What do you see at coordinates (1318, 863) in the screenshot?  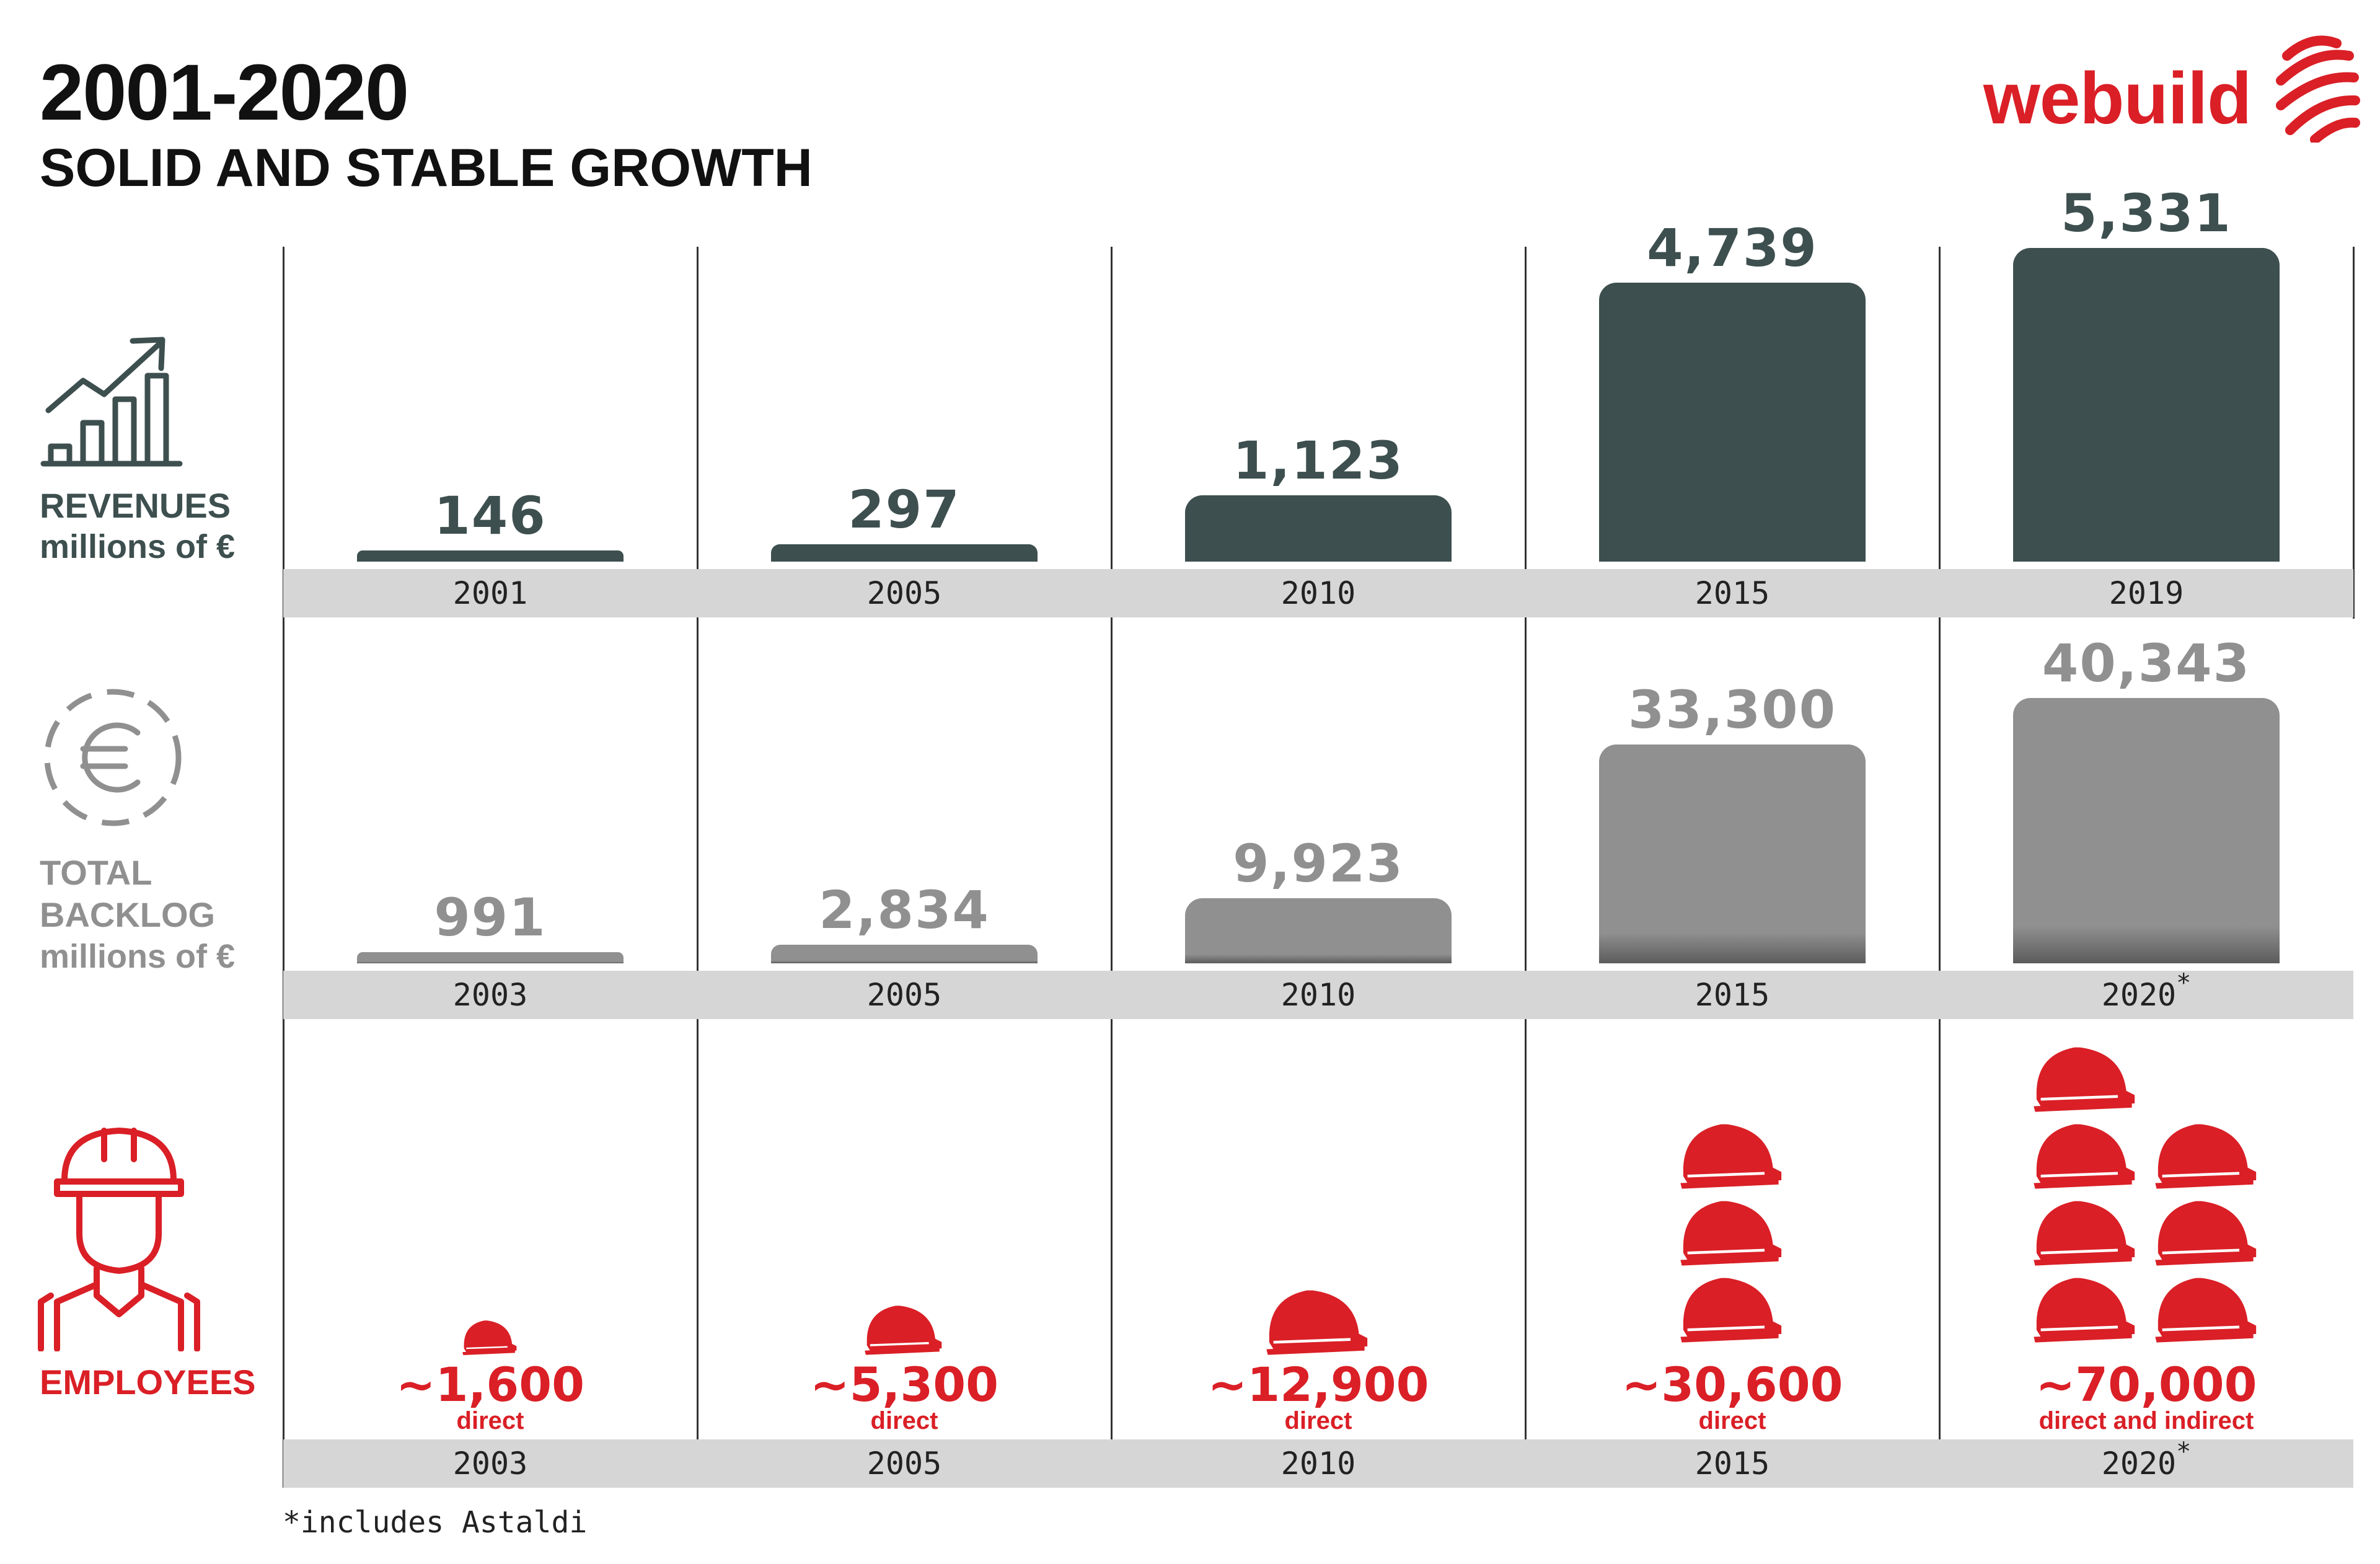 I see `backlog-value-label: 9,923` at bounding box center [1318, 863].